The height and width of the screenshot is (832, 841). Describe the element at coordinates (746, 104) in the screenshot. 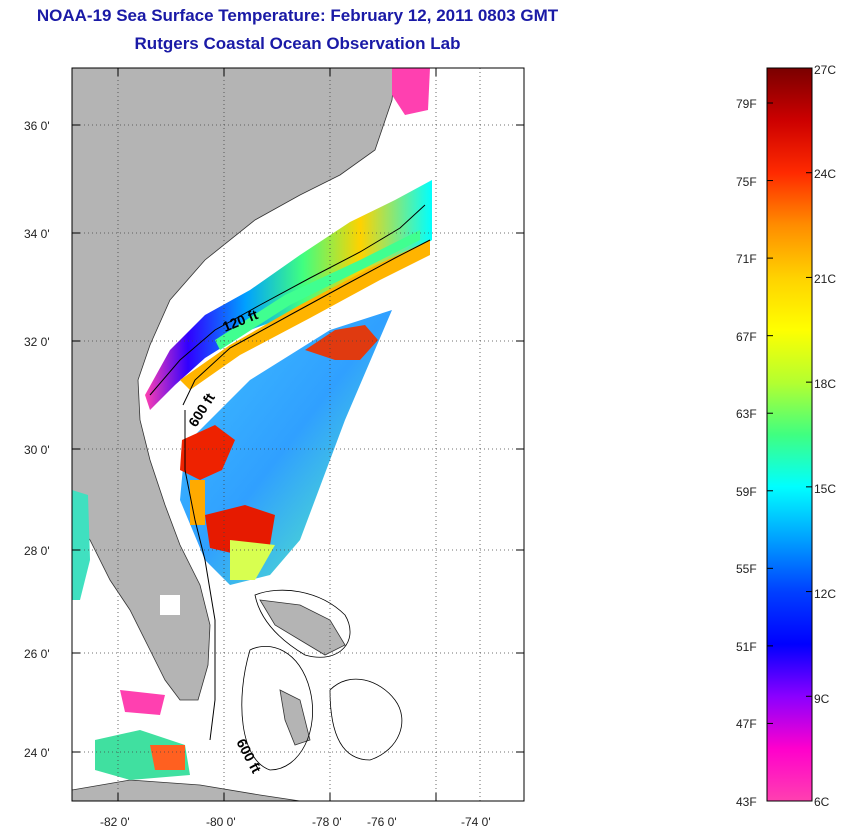

I see `fahrenheit-label: 79F` at that location.